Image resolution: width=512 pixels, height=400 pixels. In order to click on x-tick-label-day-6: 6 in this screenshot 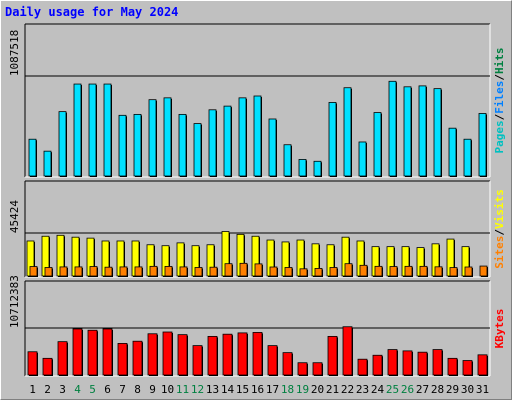, I will do `click(107, 389)`.